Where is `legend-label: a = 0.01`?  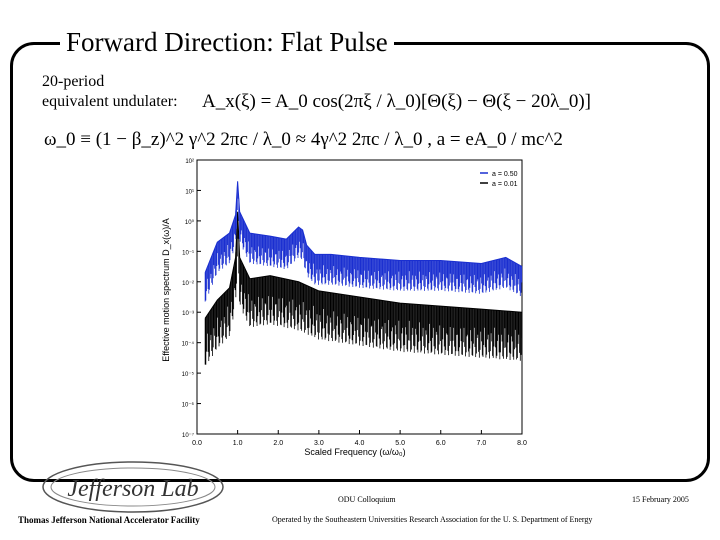 legend-label: a = 0.01 is located at coordinates (505, 184).